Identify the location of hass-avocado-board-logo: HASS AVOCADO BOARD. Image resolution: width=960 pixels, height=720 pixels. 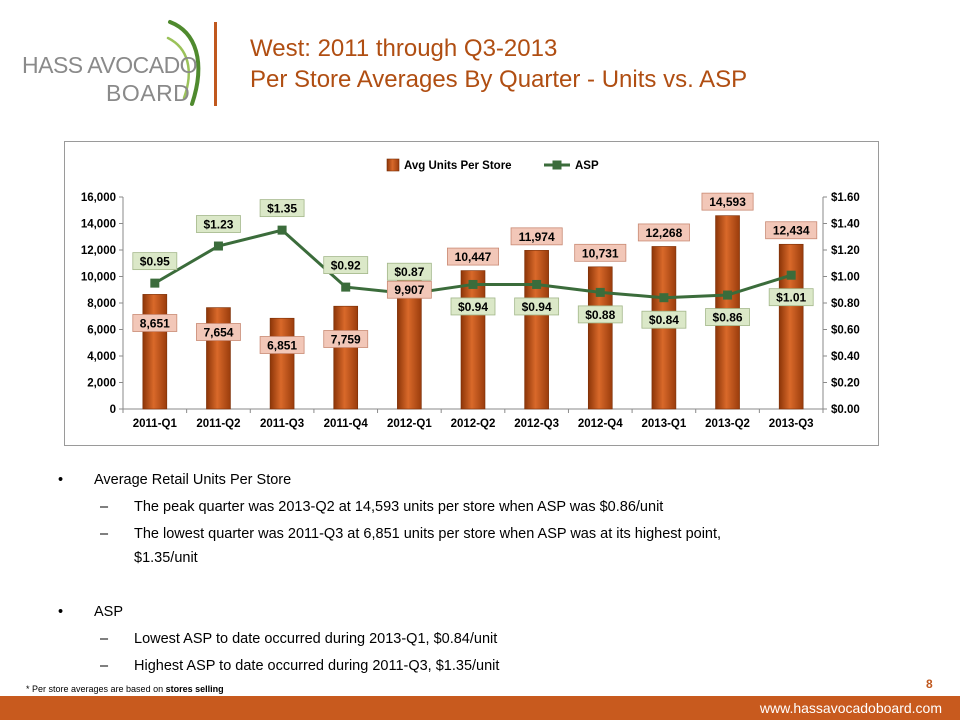
(114, 58).